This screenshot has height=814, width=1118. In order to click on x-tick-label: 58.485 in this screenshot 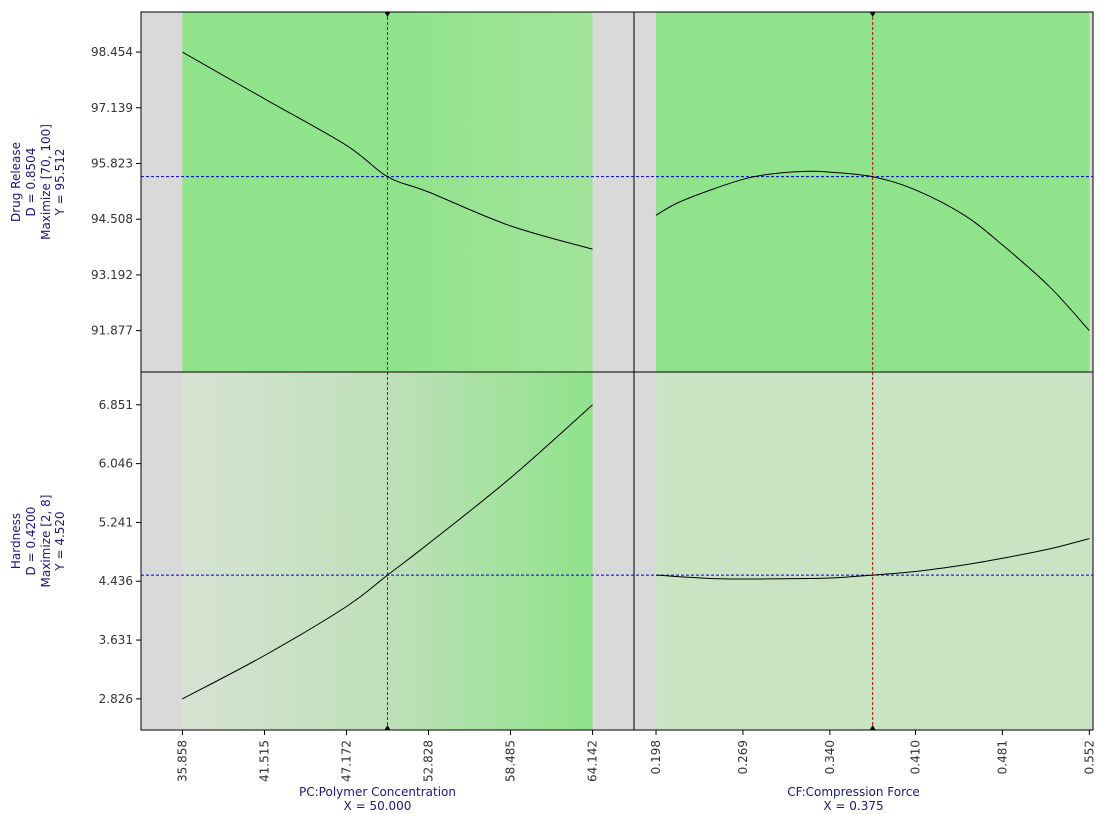, I will do `click(511, 761)`.